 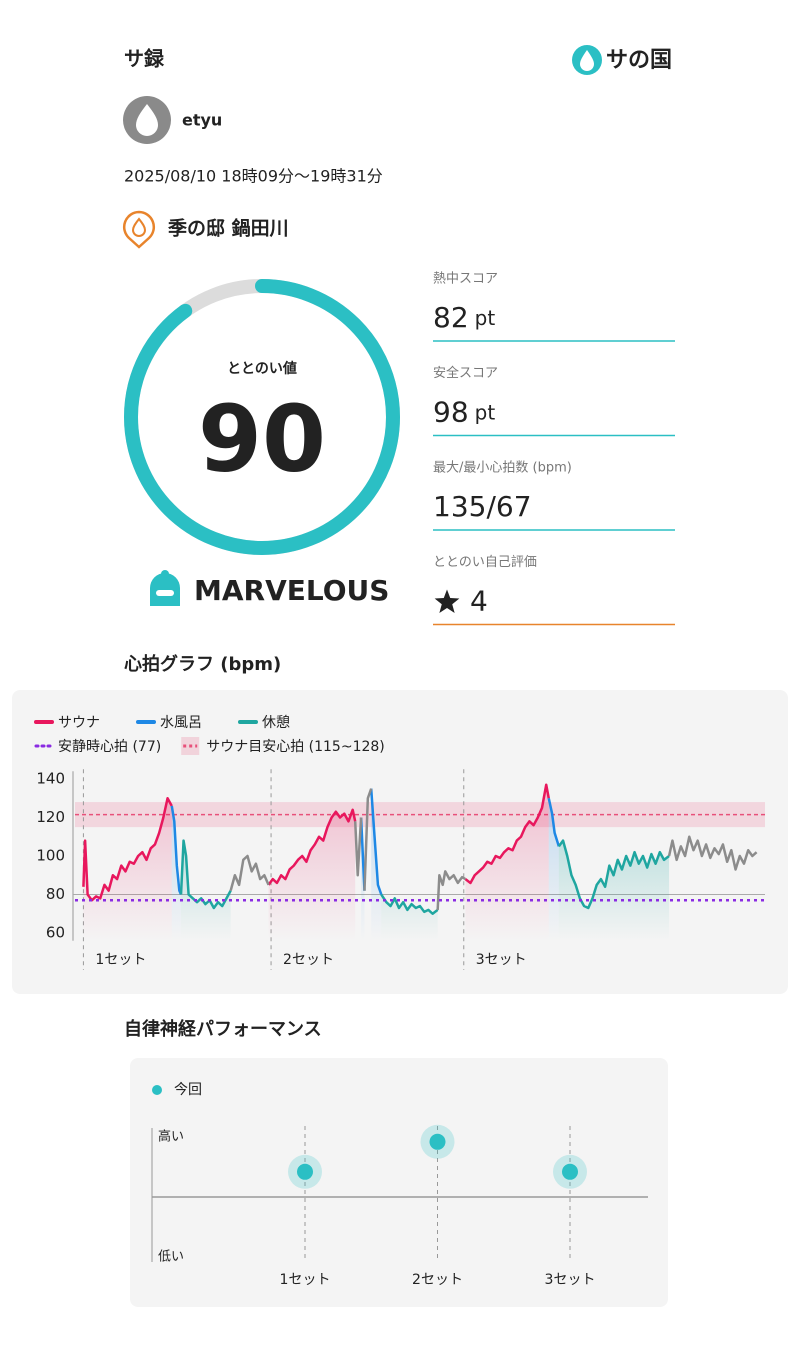 What do you see at coordinates (79, 723) in the screenshot?
I see `legend-label: サウナ` at bounding box center [79, 723].